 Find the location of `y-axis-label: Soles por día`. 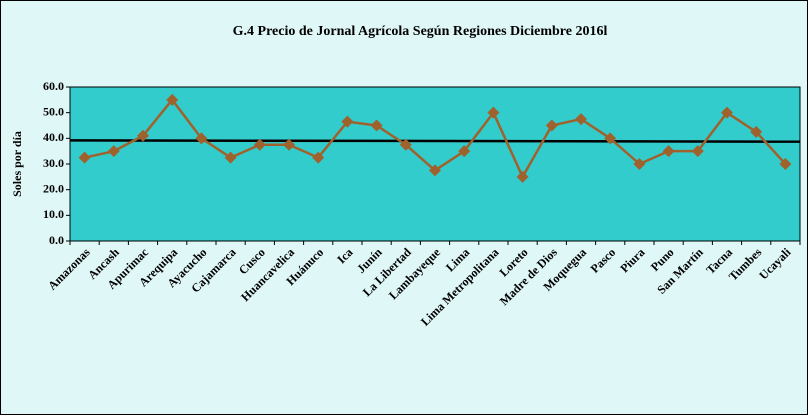

y-axis-label: Soles por día is located at coordinates (17, 164).